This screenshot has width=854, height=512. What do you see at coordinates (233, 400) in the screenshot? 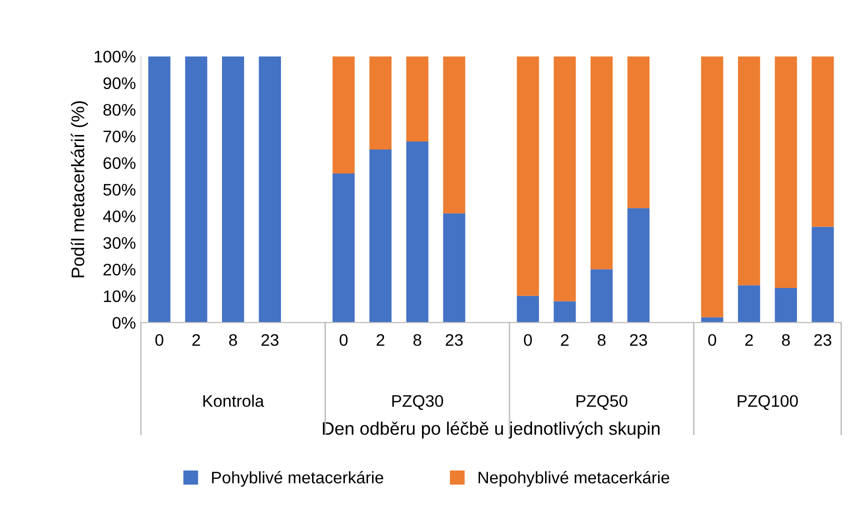
I see `text: Kontrola` at bounding box center [233, 400].